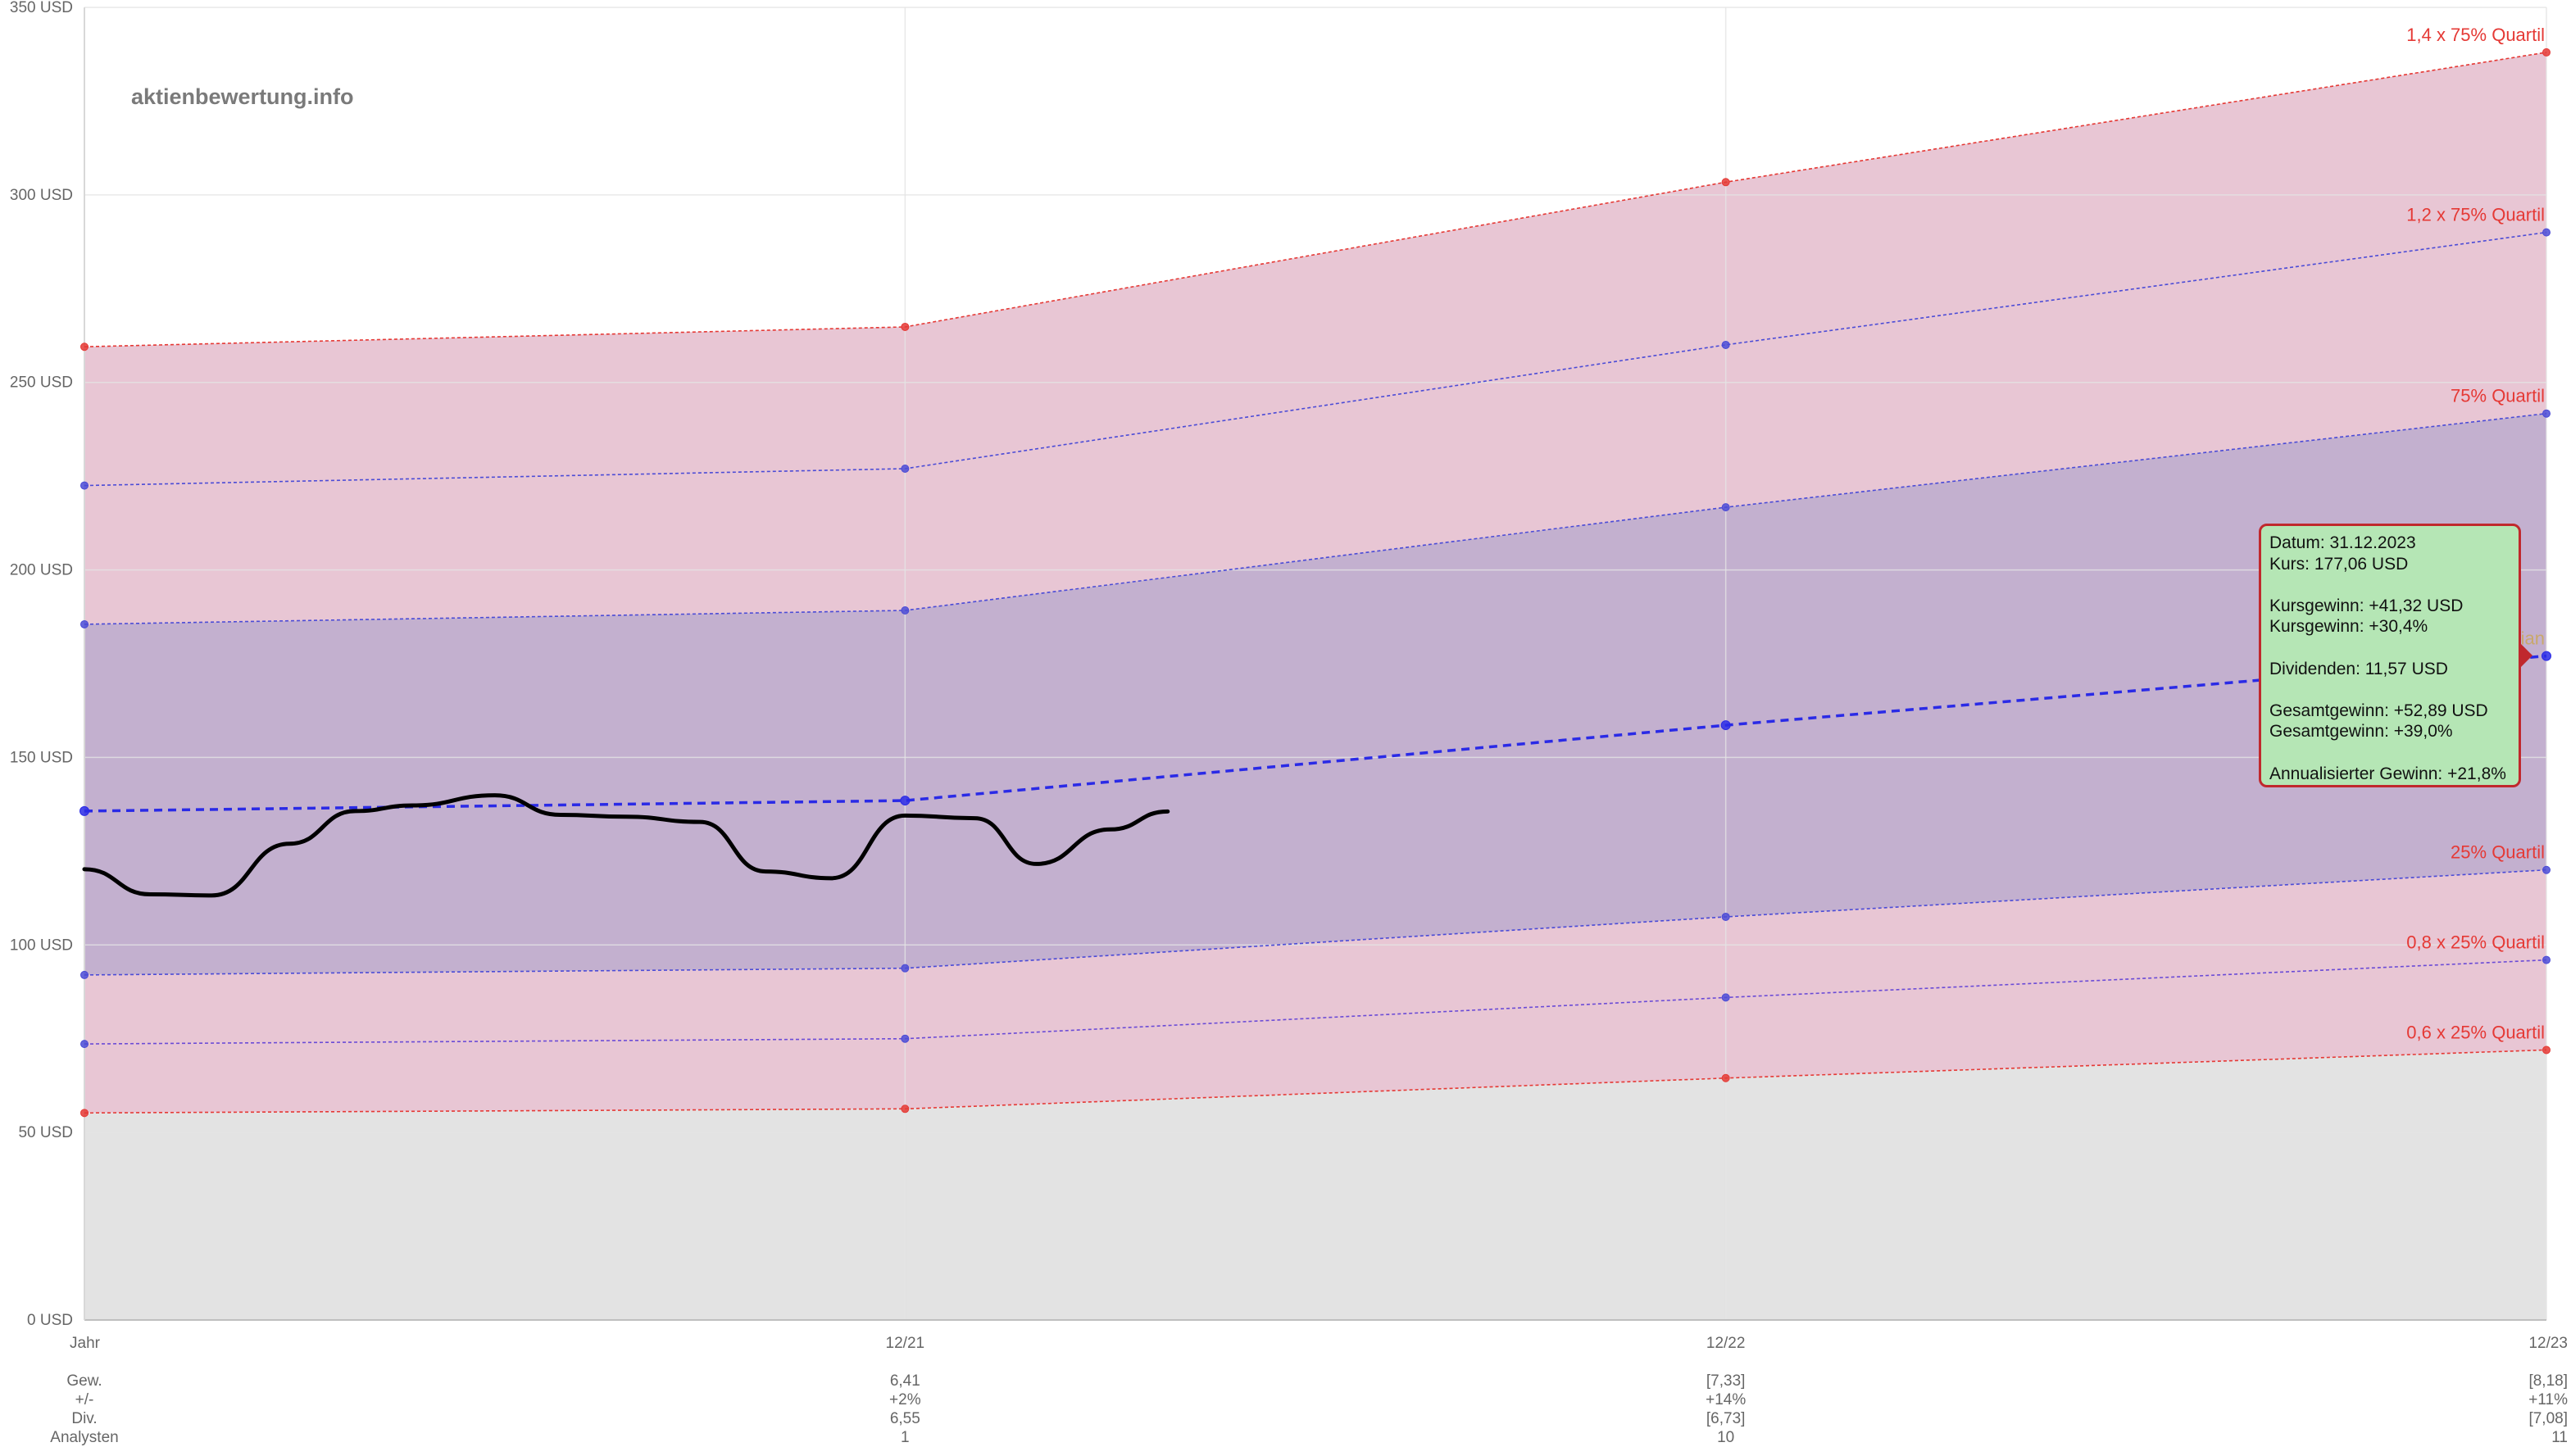 This screenshot has height=1456, width=2571. What do you see at coordinates (2379, 711) in the screenshot?
I see `tooltip-line: Gesamtgewinn: +52,89 USD` at bounding box center [2379, 711].